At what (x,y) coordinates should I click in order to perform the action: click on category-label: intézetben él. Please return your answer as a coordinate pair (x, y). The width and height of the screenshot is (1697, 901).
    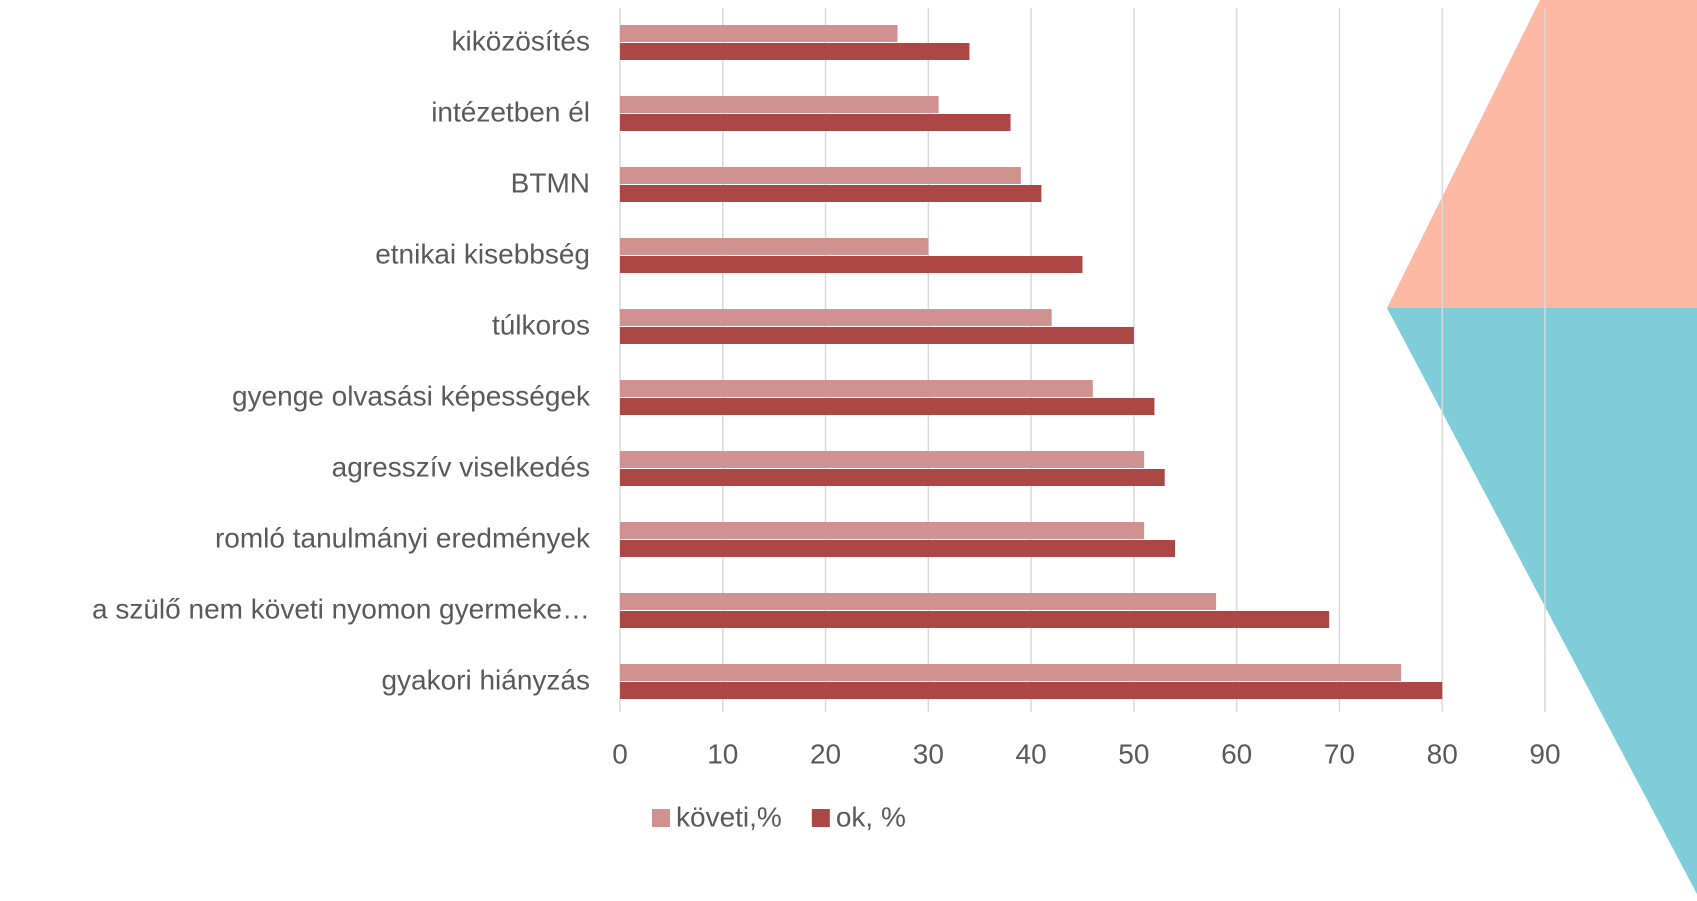
    Looking at the image, I should click on (510, 111).